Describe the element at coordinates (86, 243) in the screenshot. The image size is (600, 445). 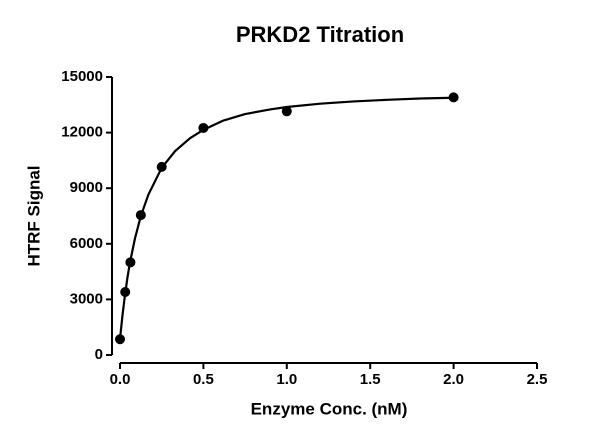
I see `y-tick-label: 6000` at that location.